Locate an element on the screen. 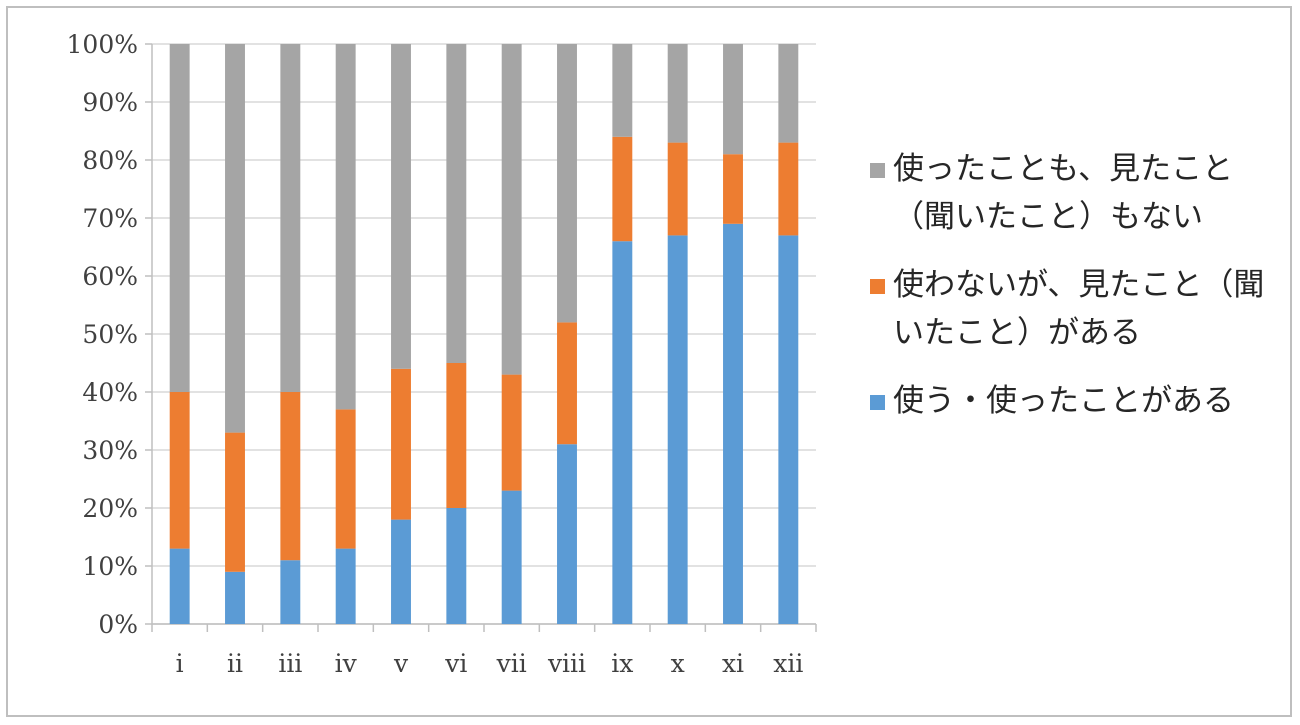  x-tick-label: ii is located at coordinates (235, 663).